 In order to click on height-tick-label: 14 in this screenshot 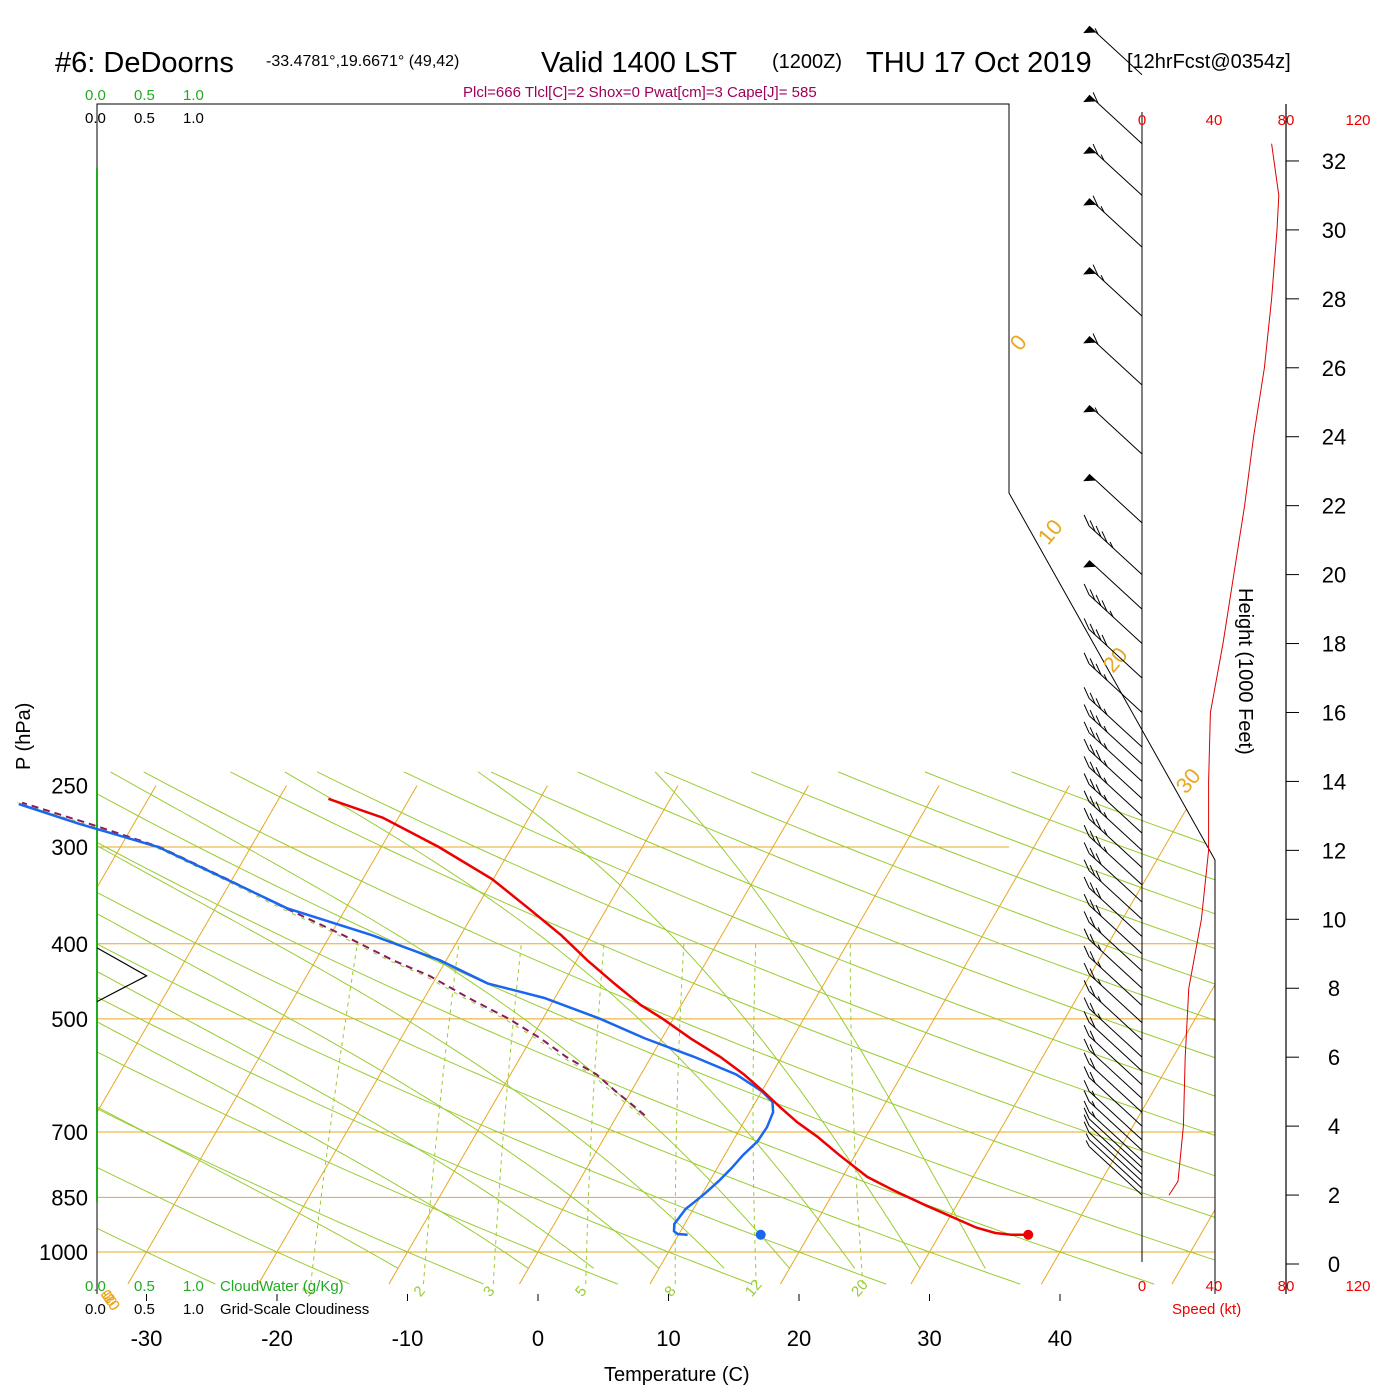, I will do `click(1334, 781)`.